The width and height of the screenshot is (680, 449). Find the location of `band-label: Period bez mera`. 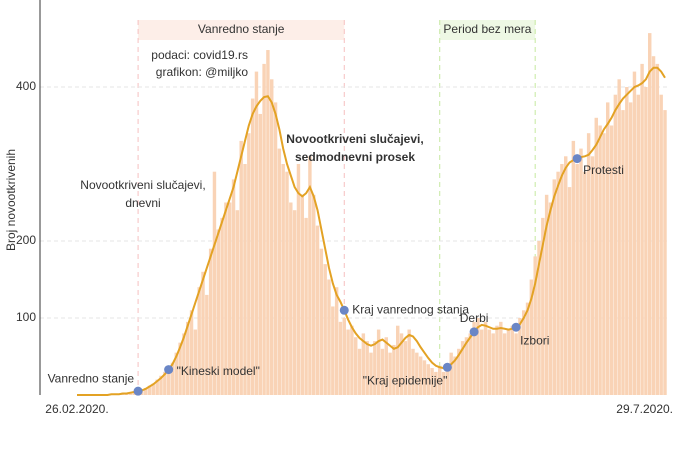

band-label: Period bez mera is located at coordinates (487, 29).